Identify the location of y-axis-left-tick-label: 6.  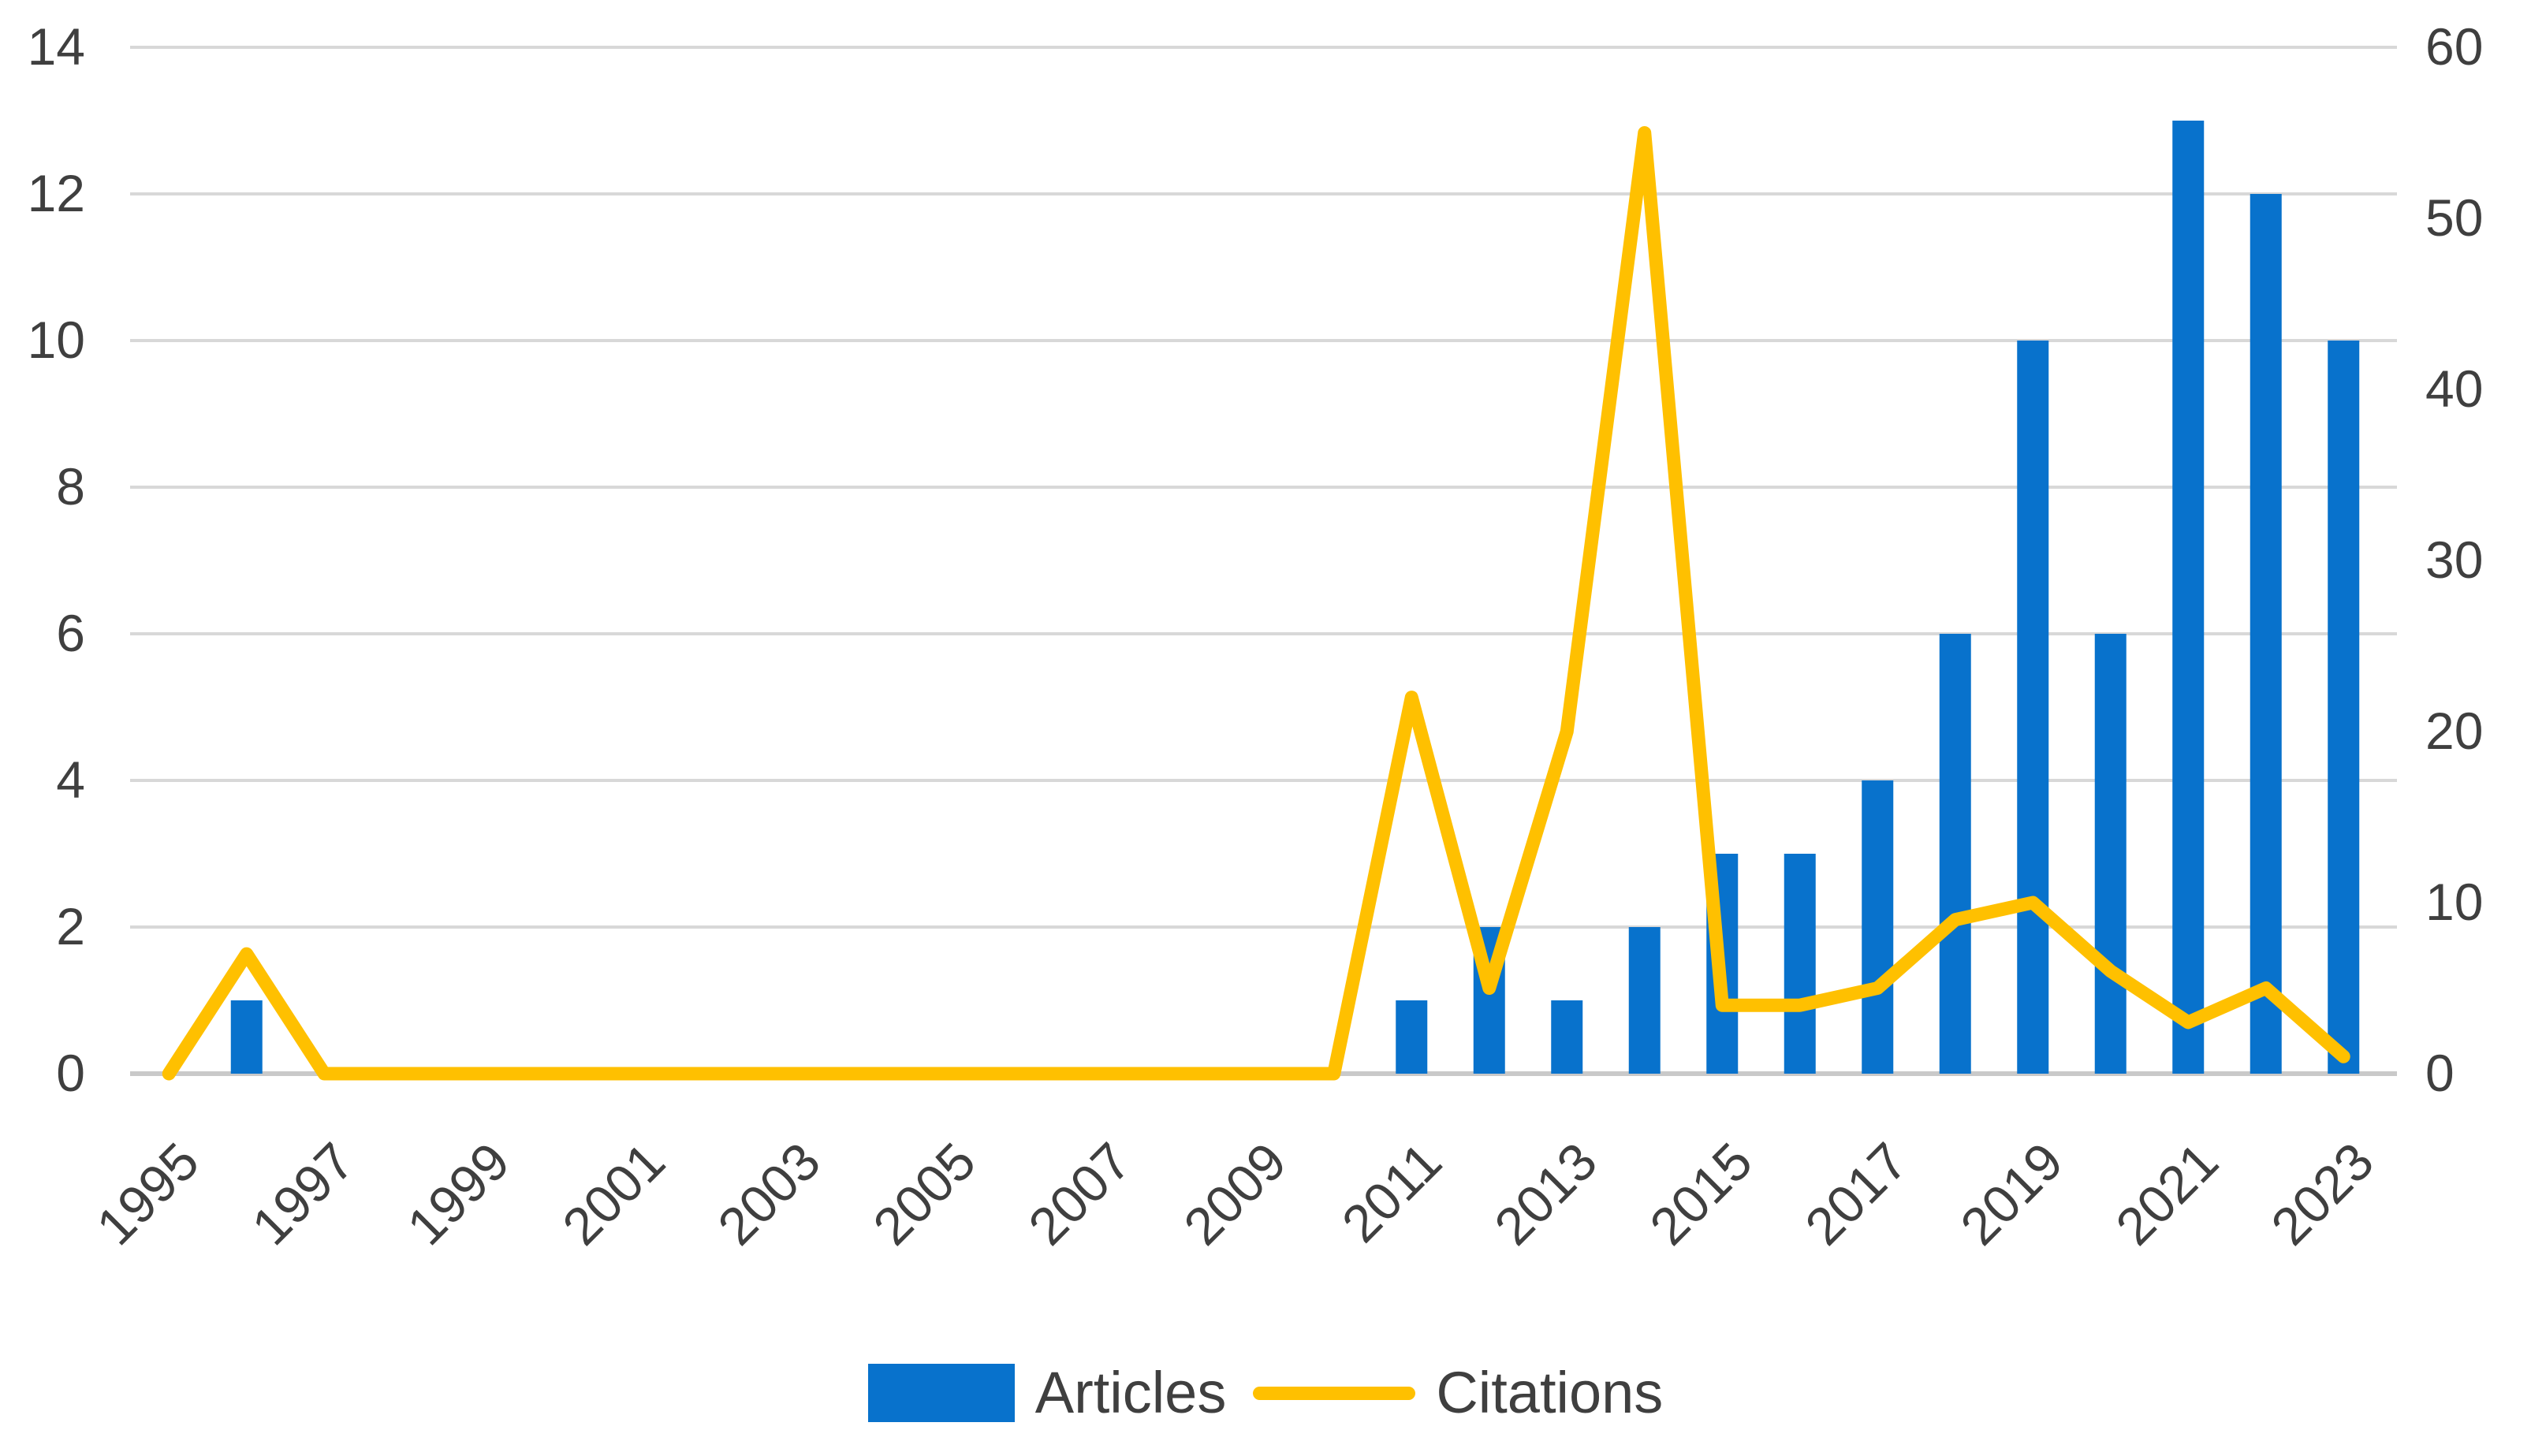
(71, 633).